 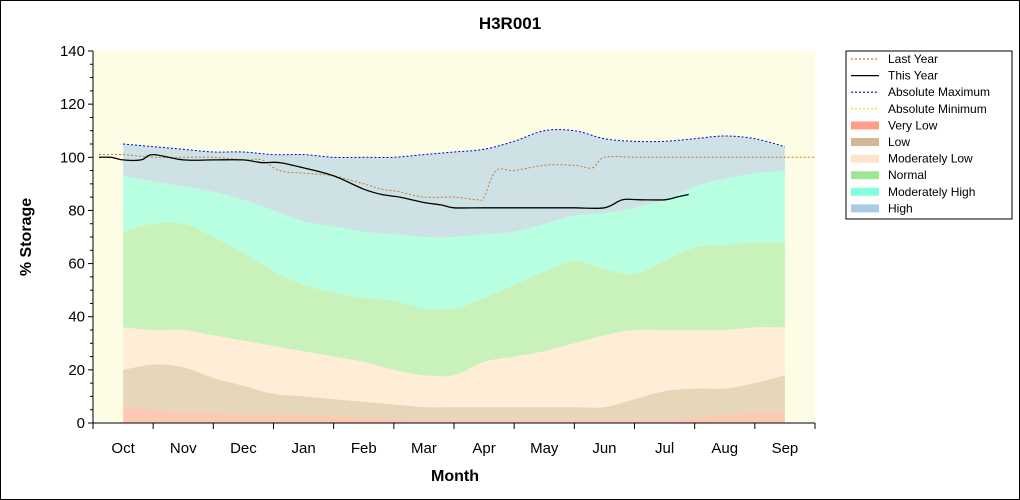 I want to click on x-tick-label: Sep, so click(x=785, y=448).